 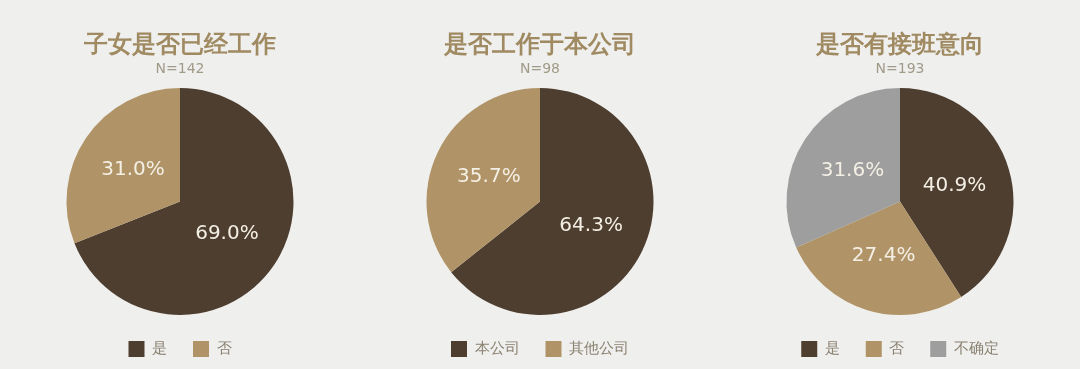 I want to click on data-label: 31.0%, so click(x=133, y=167).